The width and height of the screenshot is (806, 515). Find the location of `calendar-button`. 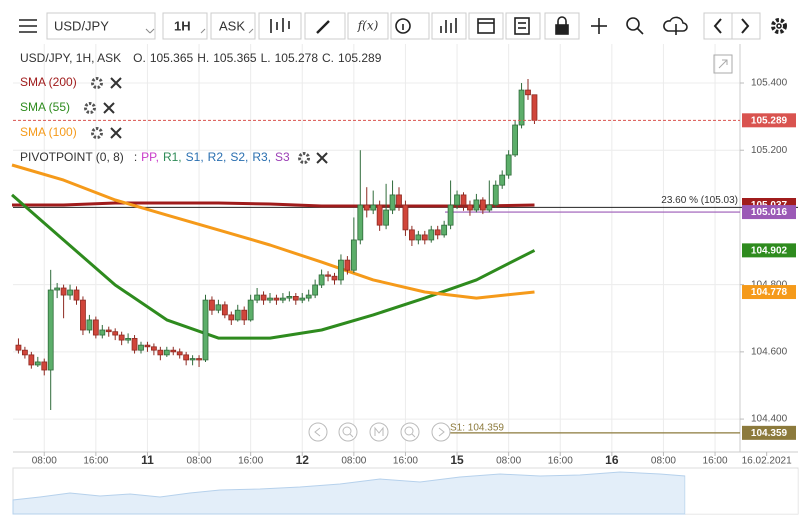

calendar-button is located at coordinates (486, 26).